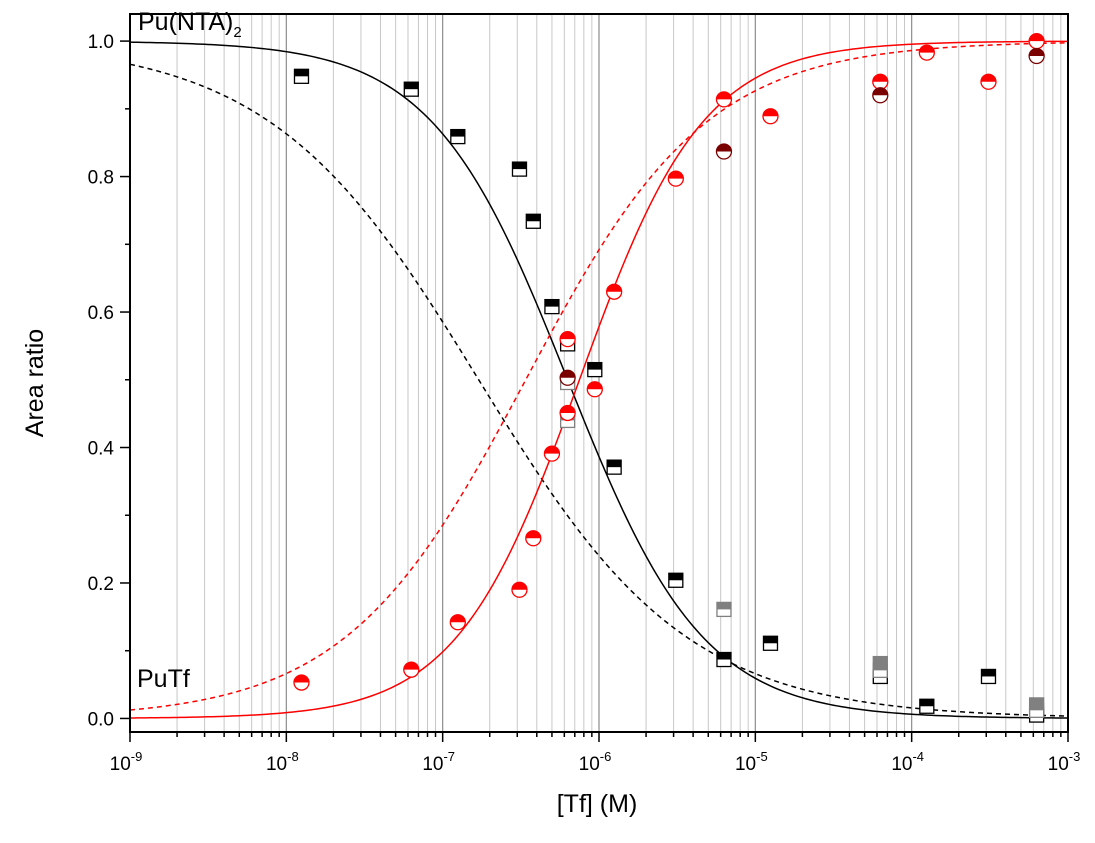  I want to click on x-tick-label: 10⁻⁵, so click(751, 762).